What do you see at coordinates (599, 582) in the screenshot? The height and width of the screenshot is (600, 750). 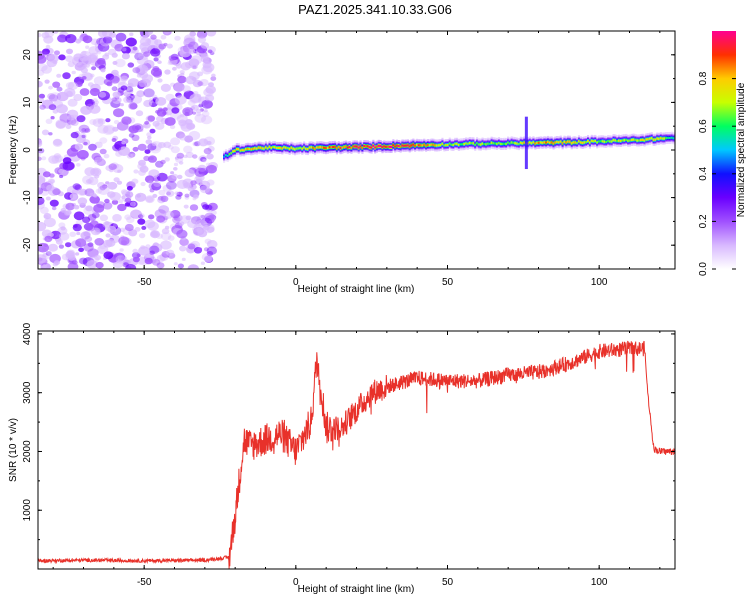 I see `x-tick-label: 100` at bounding box center [599, 582].